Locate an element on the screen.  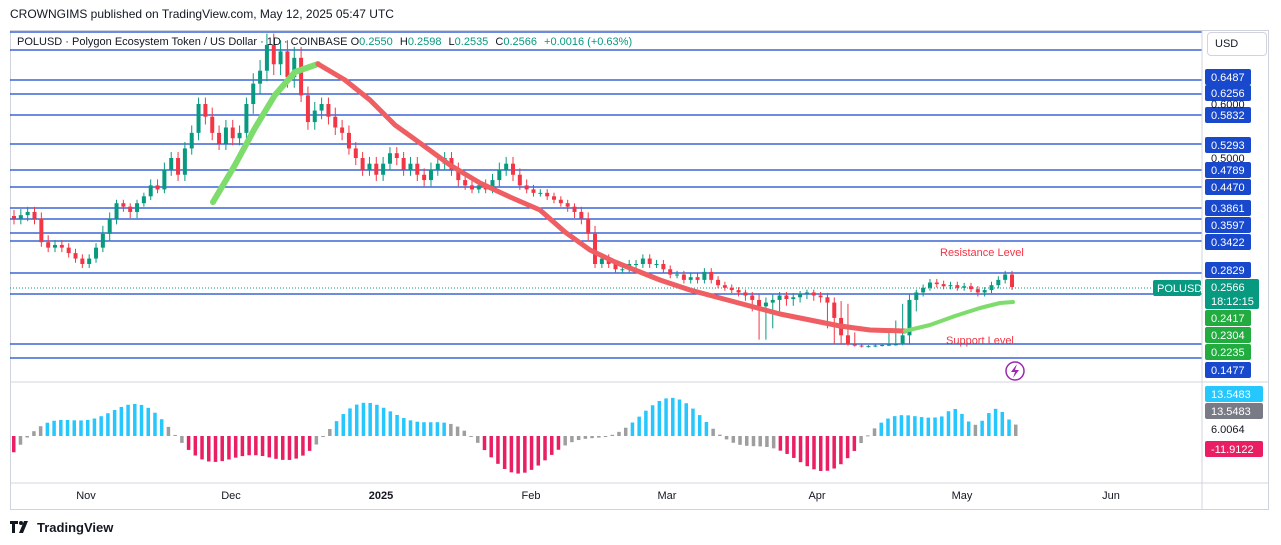
current-price-tag is located at coordinates (1232, 294).